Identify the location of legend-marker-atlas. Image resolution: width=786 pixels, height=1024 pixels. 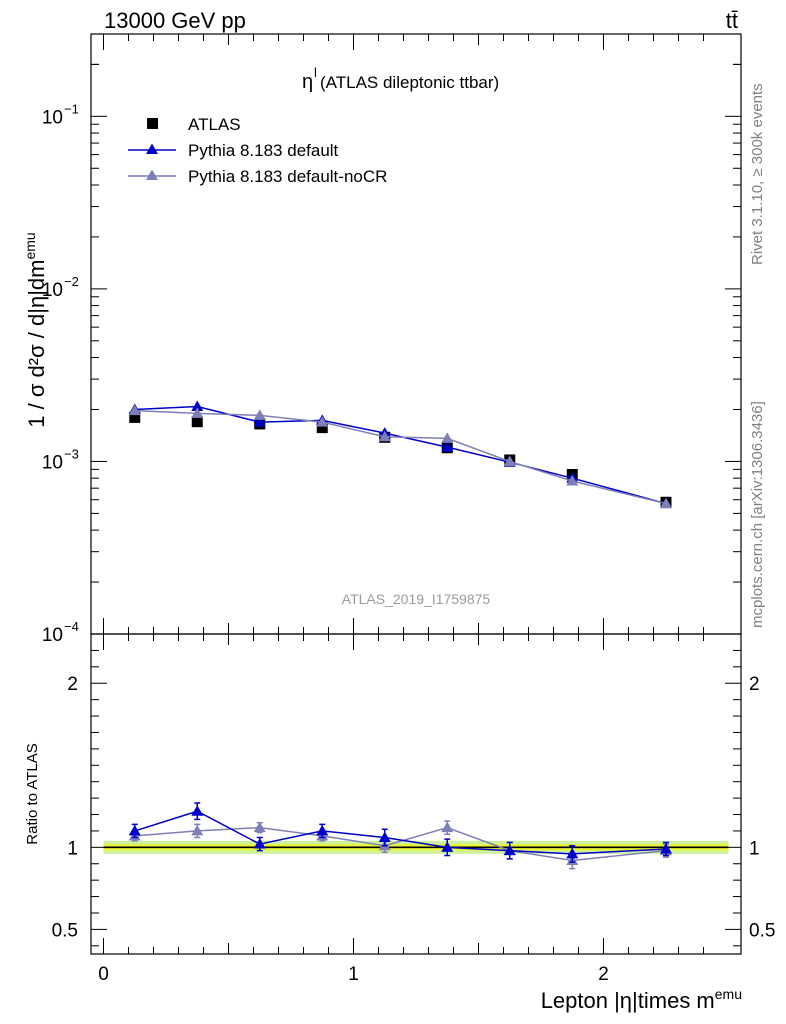
(152, 123).